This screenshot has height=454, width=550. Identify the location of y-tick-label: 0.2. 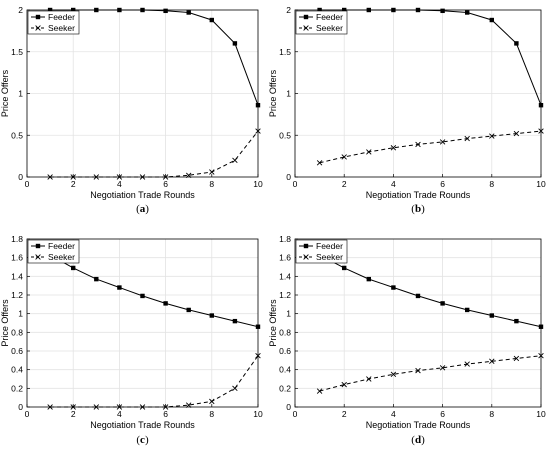
(17, 388).